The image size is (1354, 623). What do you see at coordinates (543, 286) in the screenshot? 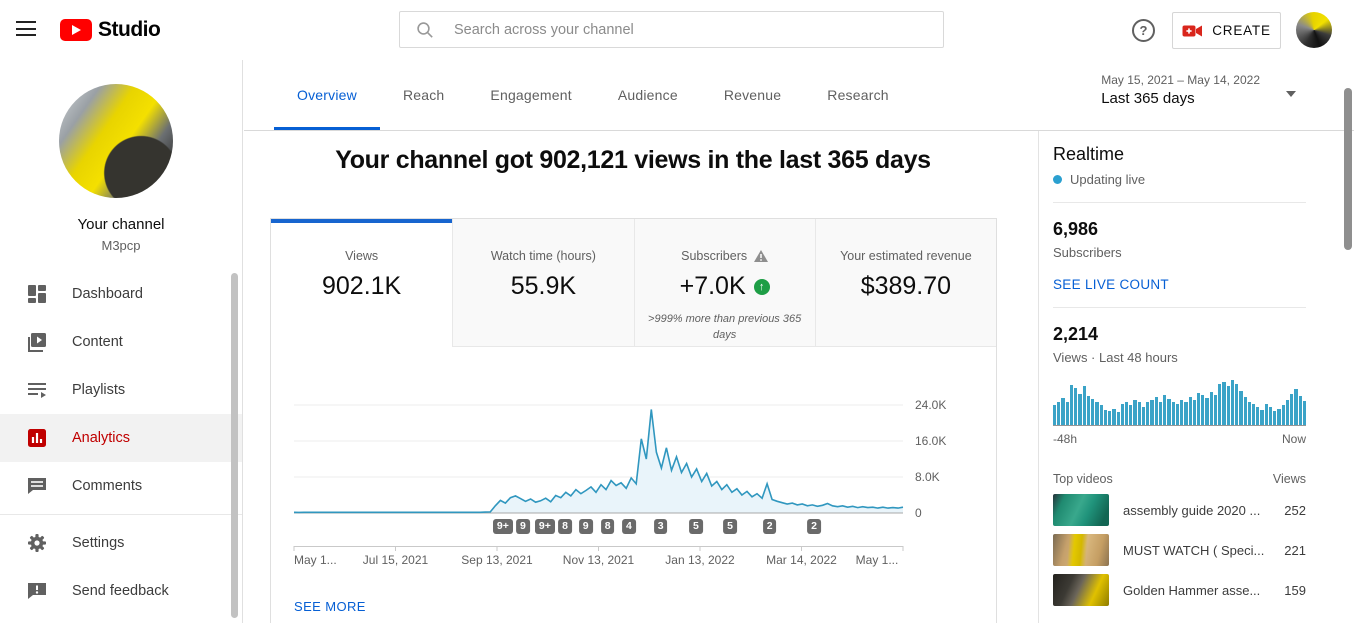
I see `metric-value: 55.9K` at bounding box center [543, 286].